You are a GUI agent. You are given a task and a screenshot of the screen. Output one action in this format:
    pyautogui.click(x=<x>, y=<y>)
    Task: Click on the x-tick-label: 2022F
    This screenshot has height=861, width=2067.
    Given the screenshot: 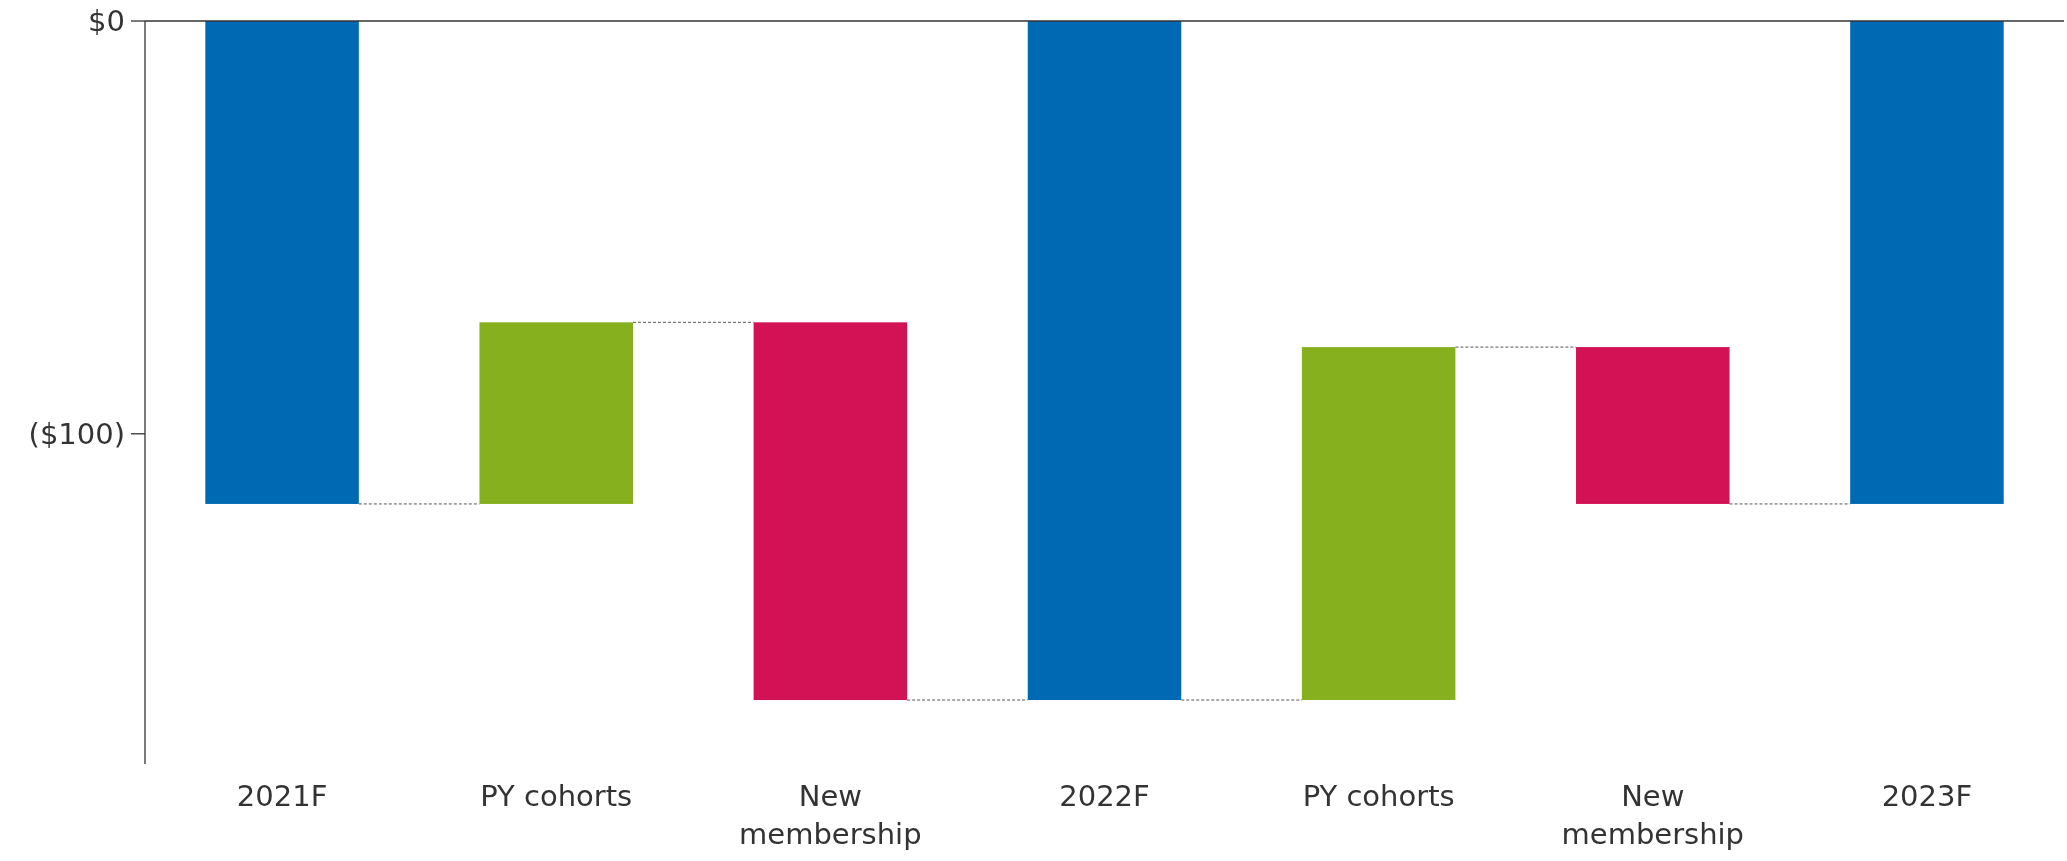 What is the action you would take?
    pyautogui.click(x=1104, y=796)
    